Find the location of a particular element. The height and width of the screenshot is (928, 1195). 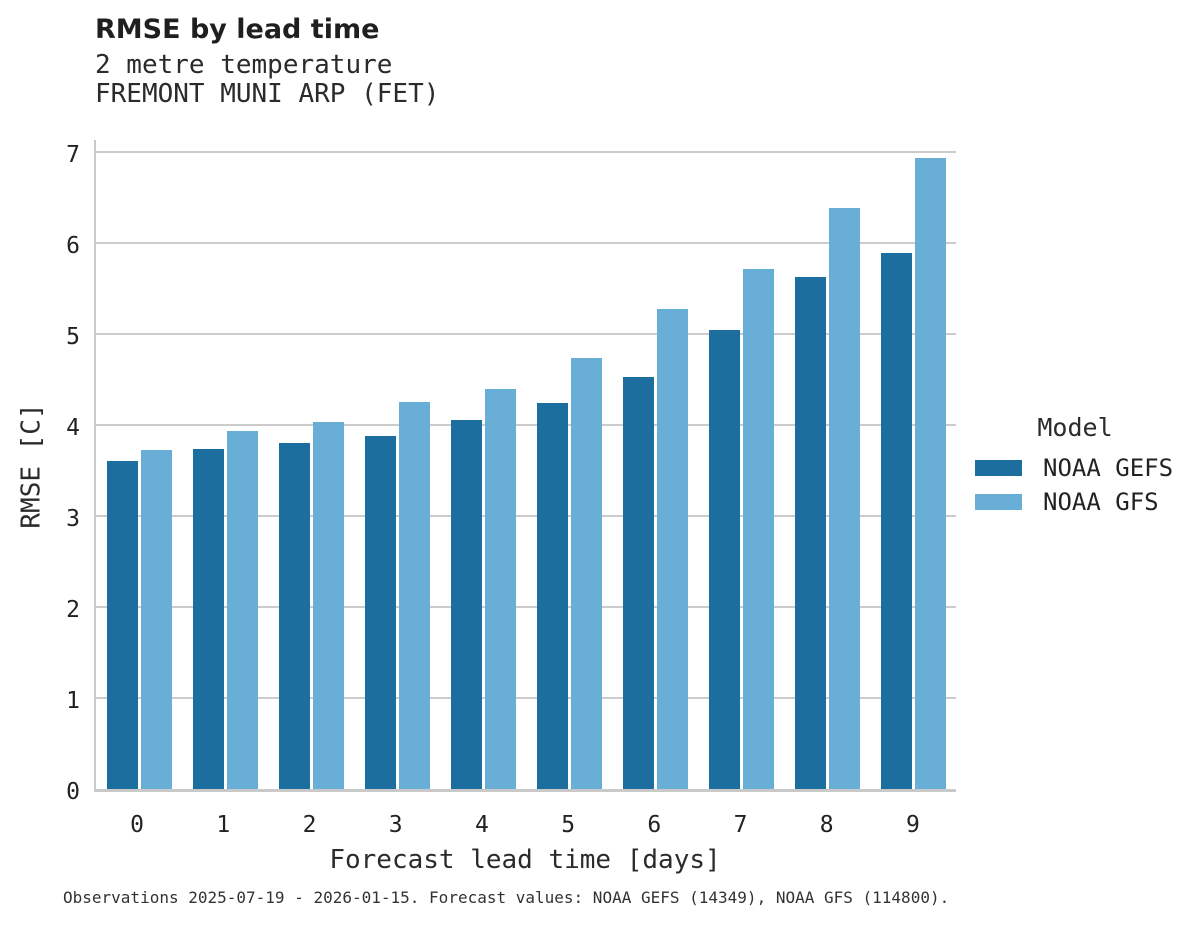

y-tick-label-3: 3 is located at coordinates (73, 519).